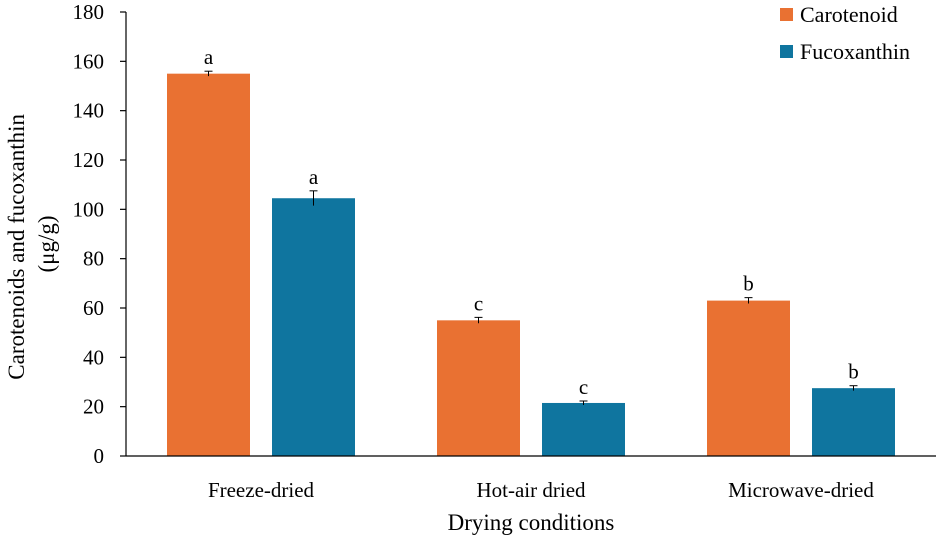 The width and height of the screenshot is (948, 540). Describe the element at coordinates (89, 209) in the screenshot. I see `y-tick-label: 100` at that location.